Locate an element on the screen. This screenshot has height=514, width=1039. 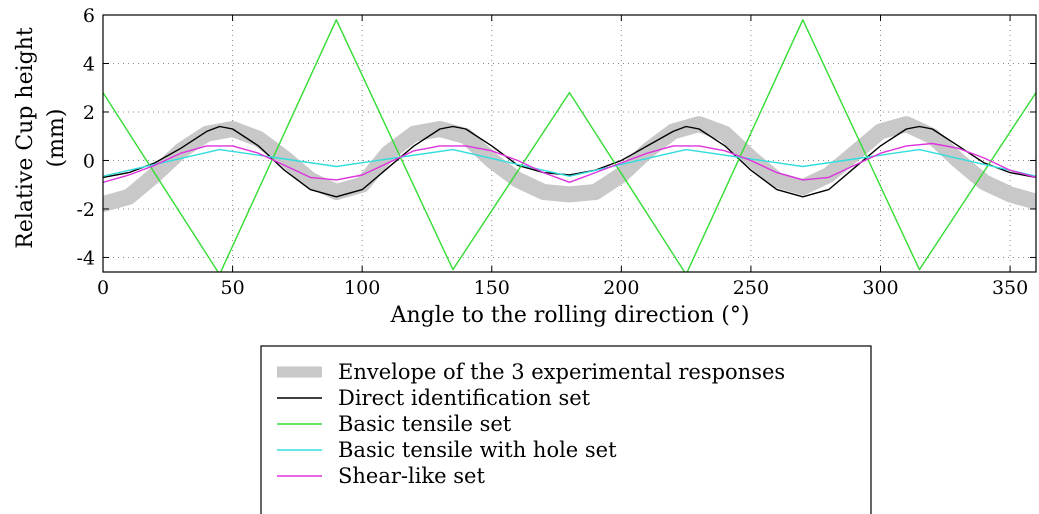
x-axis-label: Angle to the rolling direction (°) is located at coordinates (570, 315).